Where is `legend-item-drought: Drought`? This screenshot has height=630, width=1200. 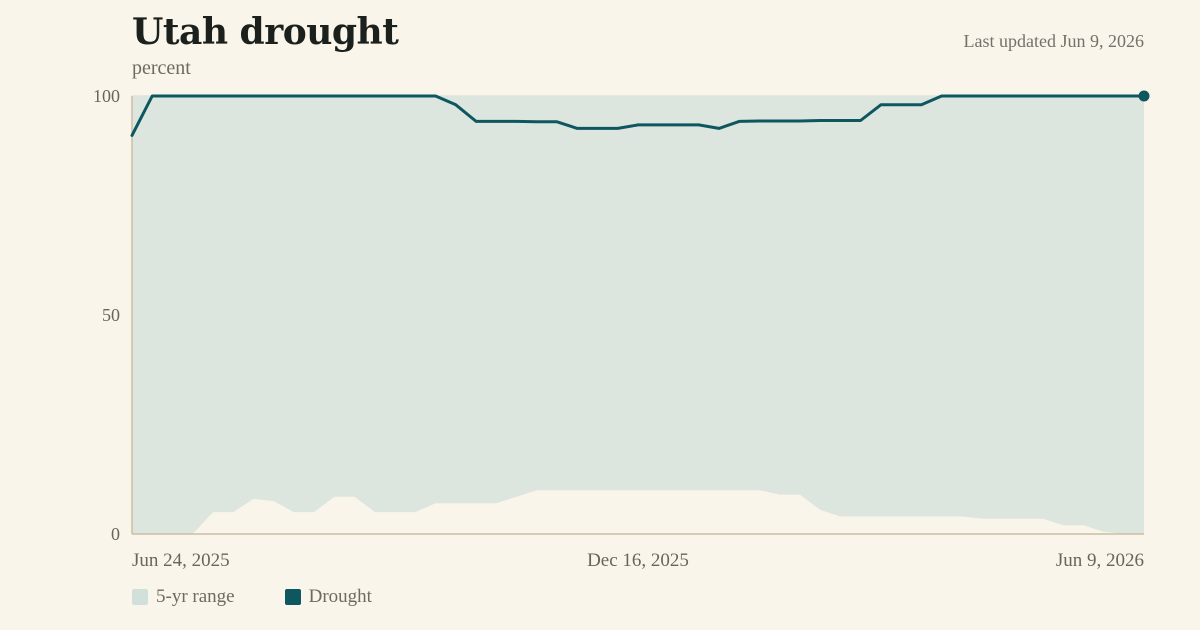
legend-item-drought: Drought is located at coordinates (328, 597).